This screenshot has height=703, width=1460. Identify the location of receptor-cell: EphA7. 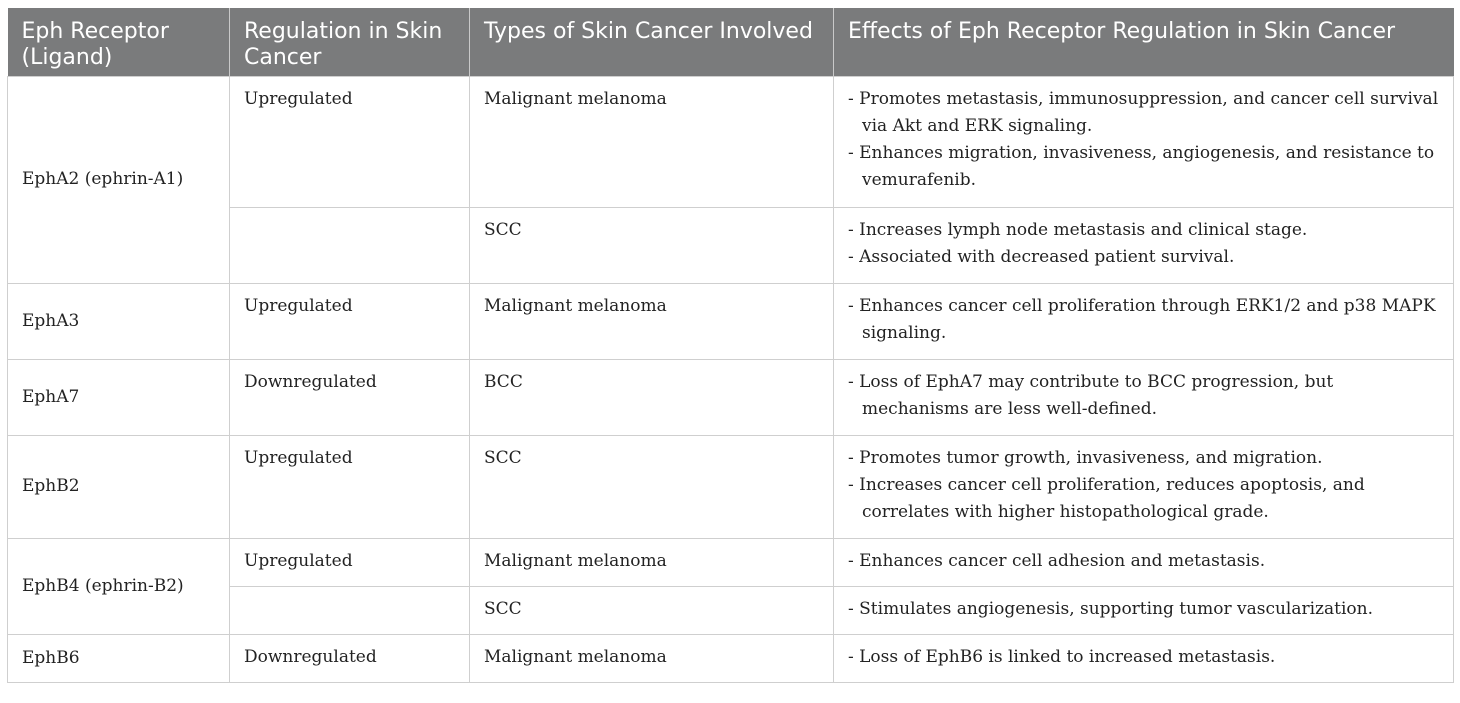
(118, 397).